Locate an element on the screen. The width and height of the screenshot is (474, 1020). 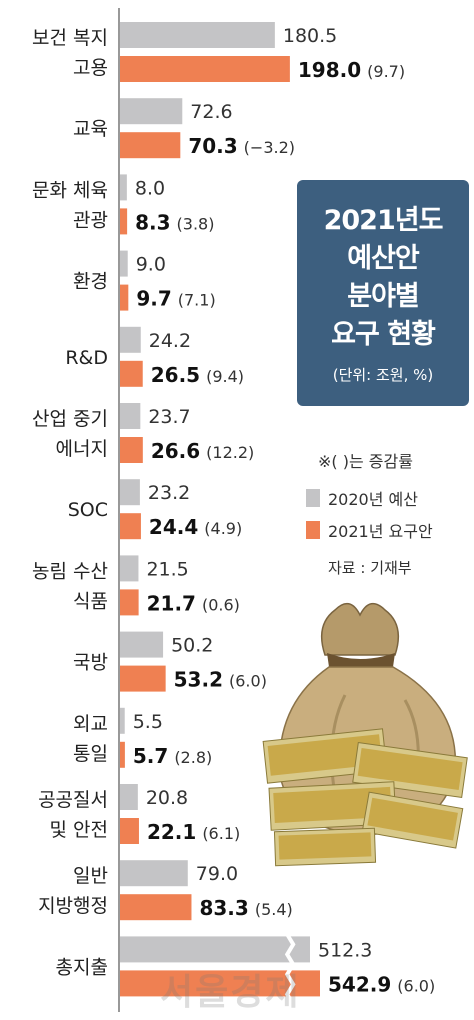
category-label: 고용 is located at coordinates (90, 68).